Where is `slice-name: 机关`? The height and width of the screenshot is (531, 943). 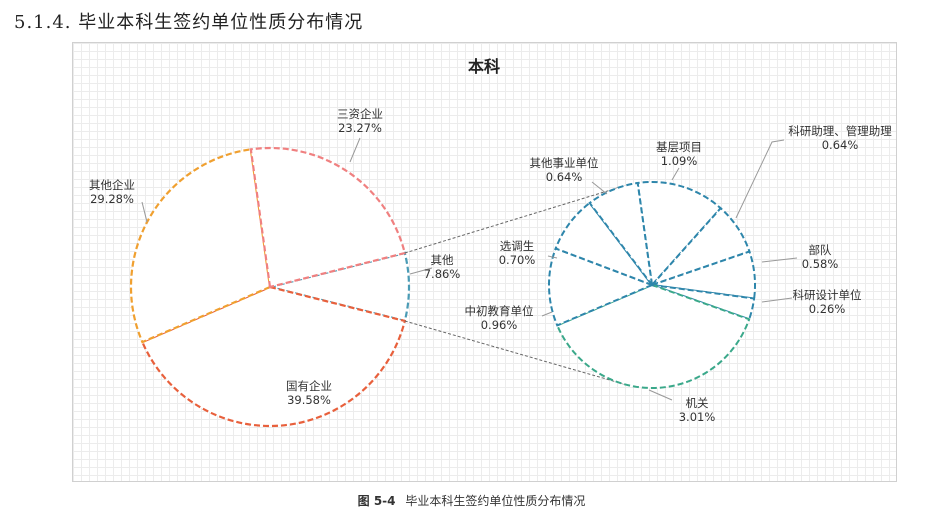 slice-name: 机关 is located at coordinates (697, 403).